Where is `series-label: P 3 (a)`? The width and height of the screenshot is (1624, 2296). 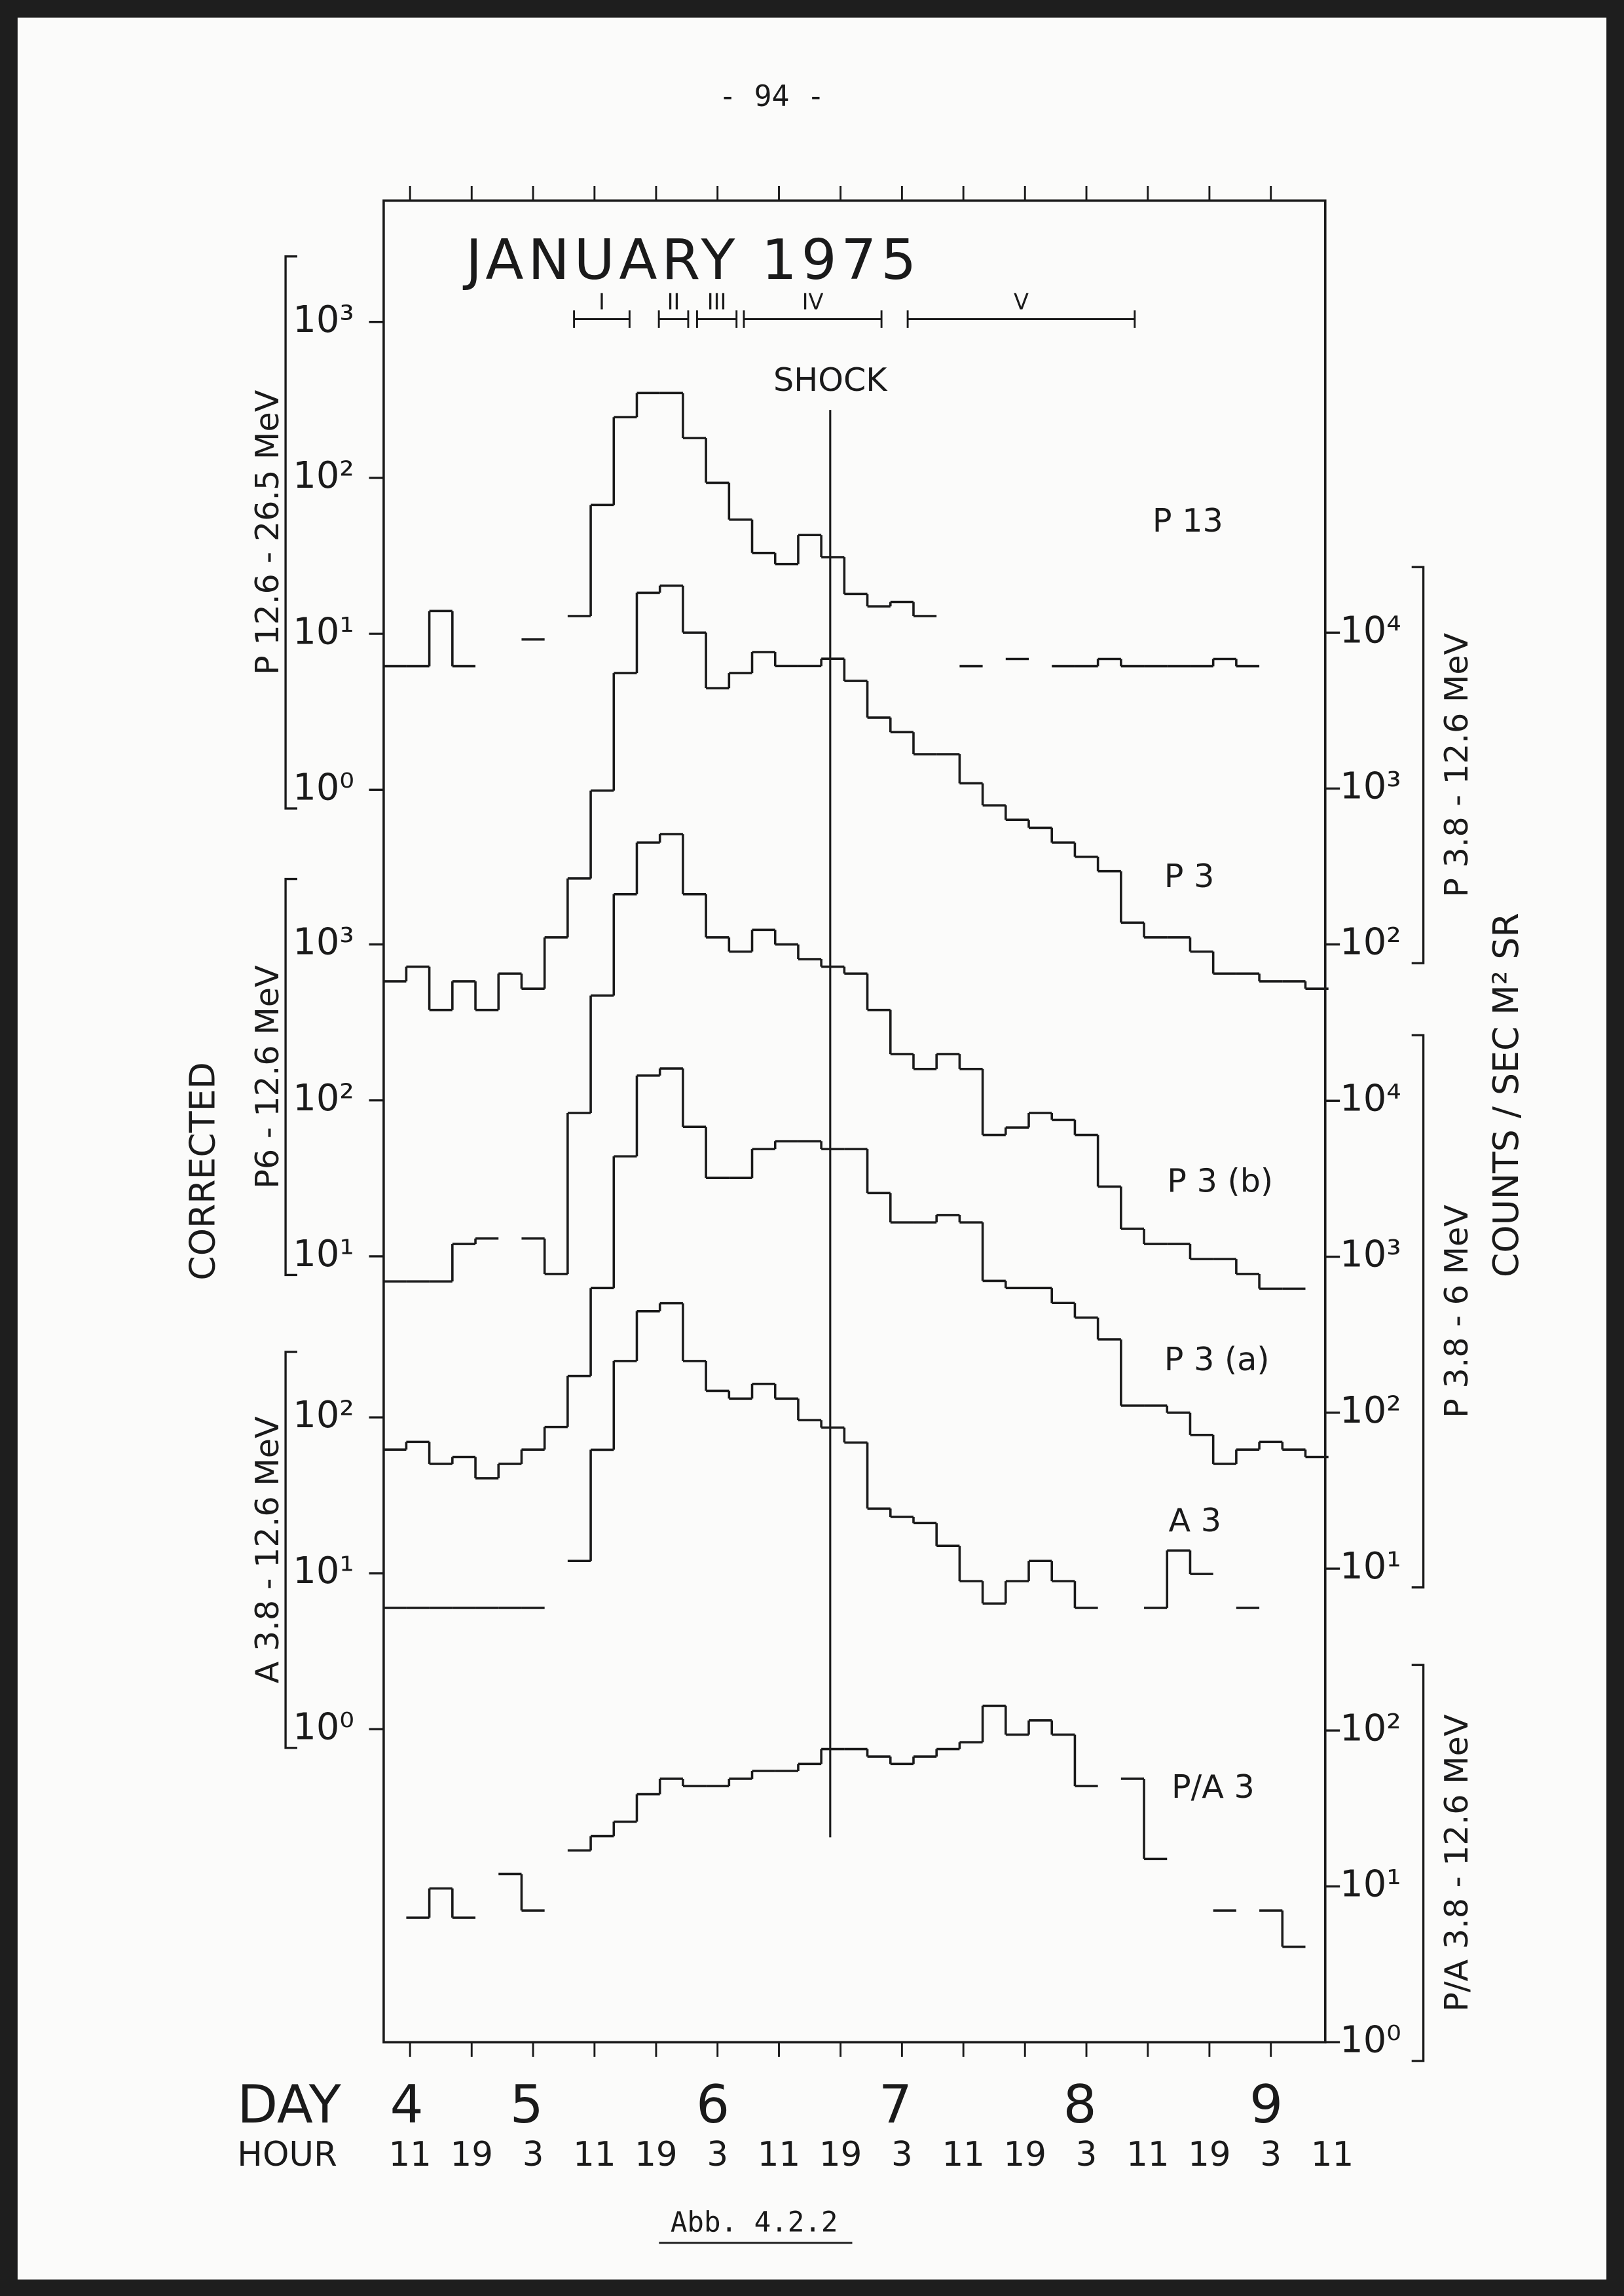 series-label: P 3 (a) is located at coordinates (1217, 1359).